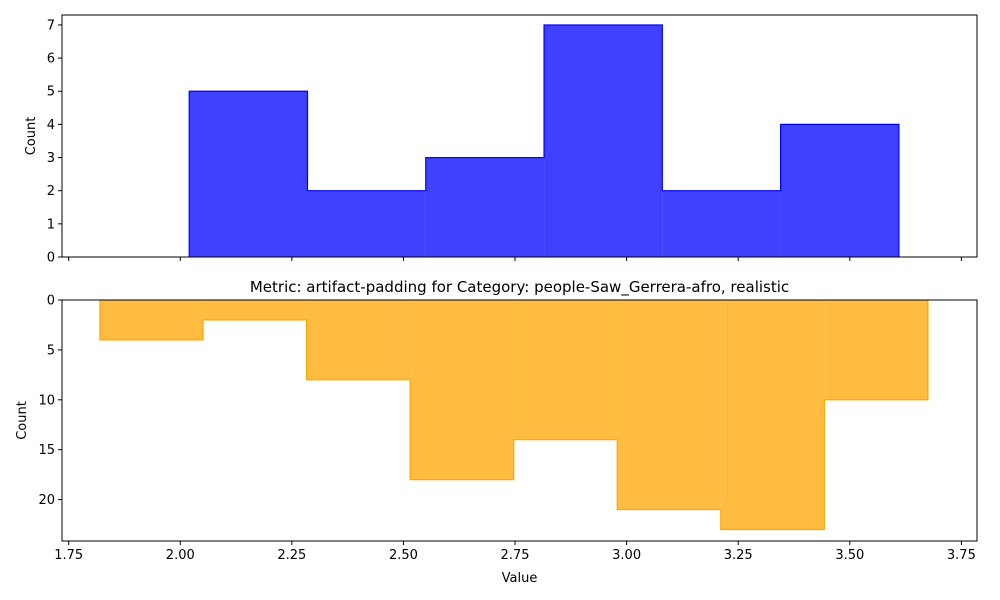 This screenshot has width=1000, height=600. Describe the element at coordinates (738, 555) in the screenshot. I see `x-tick-label: 3.25` at that location.